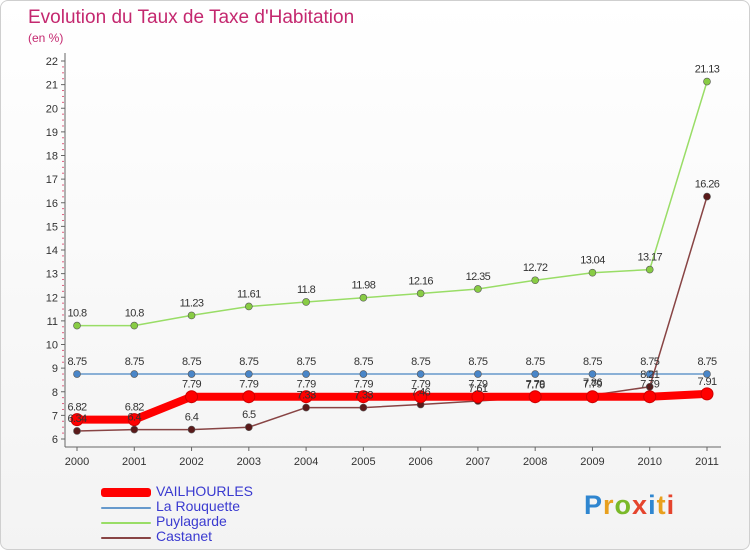 This screenshot has height=550, width=750. What do you see at coordinates (652, 505) in the screenshot?
I see `logo-letter: i` at bounding box center [652, 505].